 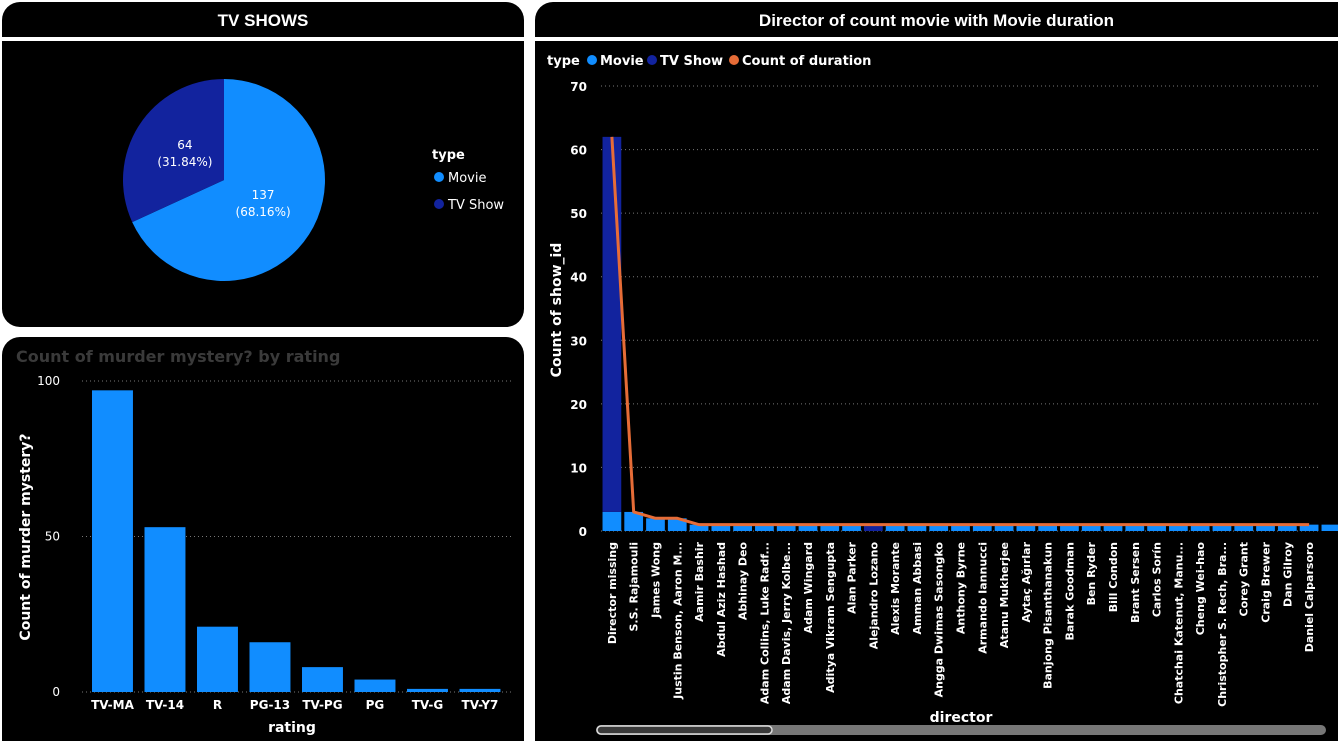 What do you see at coordinates (1091, 573) in the screenshot?
I see `x-tick-label: Ben Ryder` at bounding box center [1091, 573].